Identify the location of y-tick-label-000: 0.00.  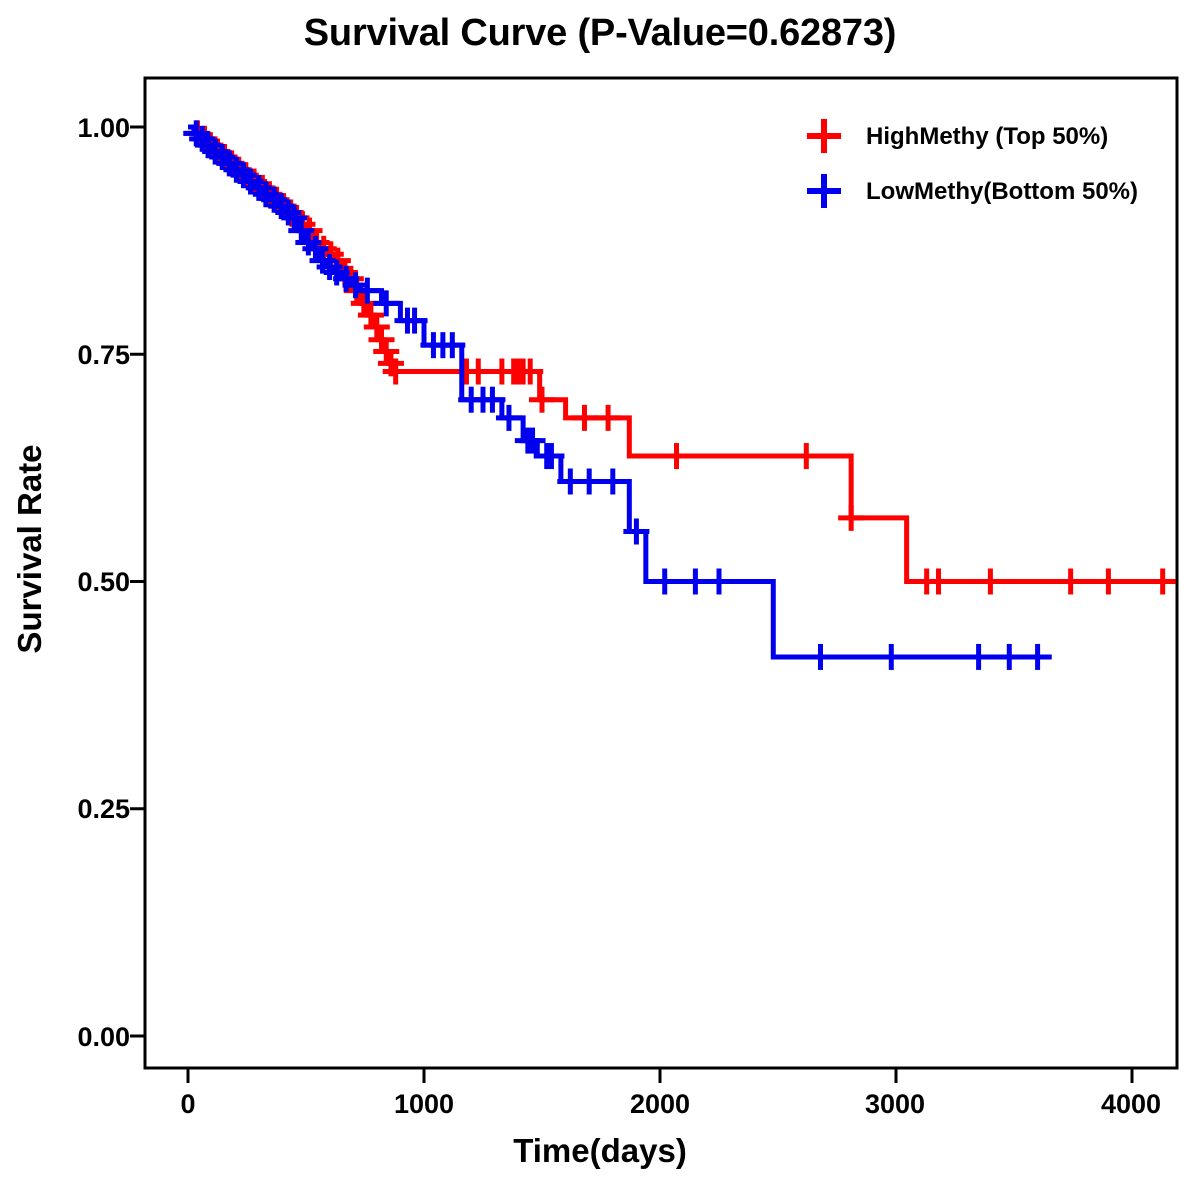
(103, 1037).